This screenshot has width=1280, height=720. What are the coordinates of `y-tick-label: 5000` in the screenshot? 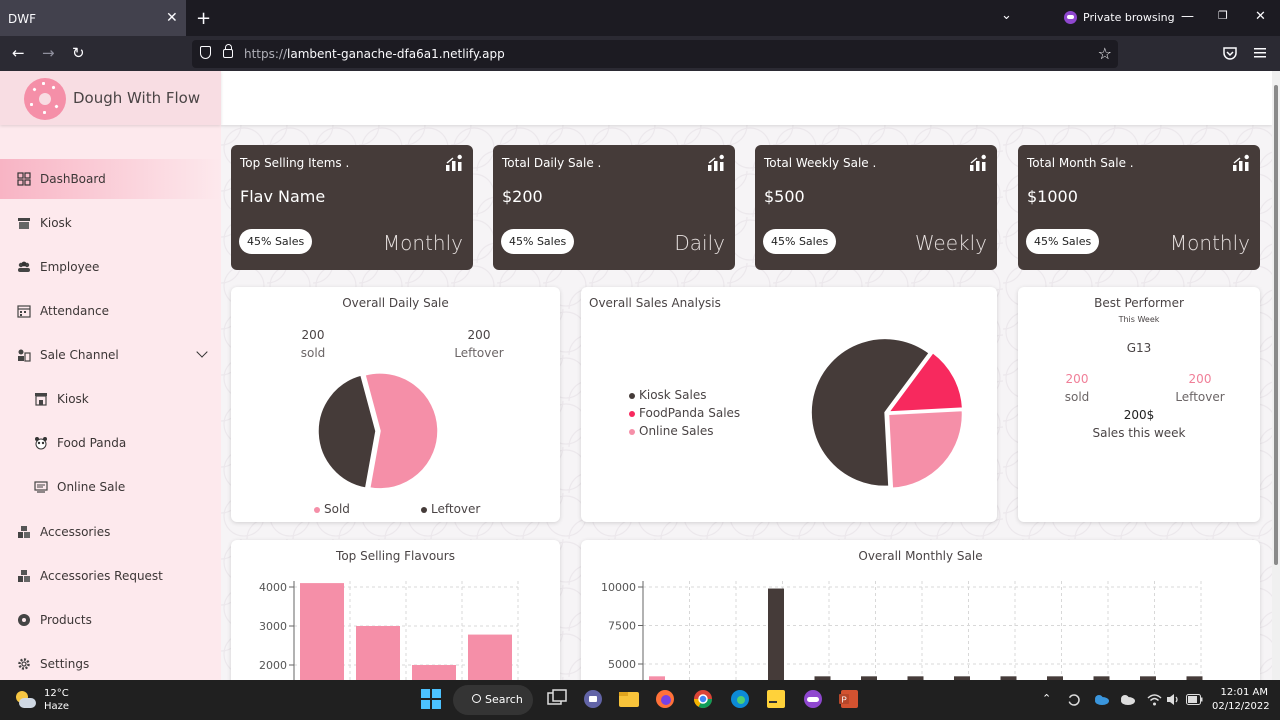 It's located at (622, 664).